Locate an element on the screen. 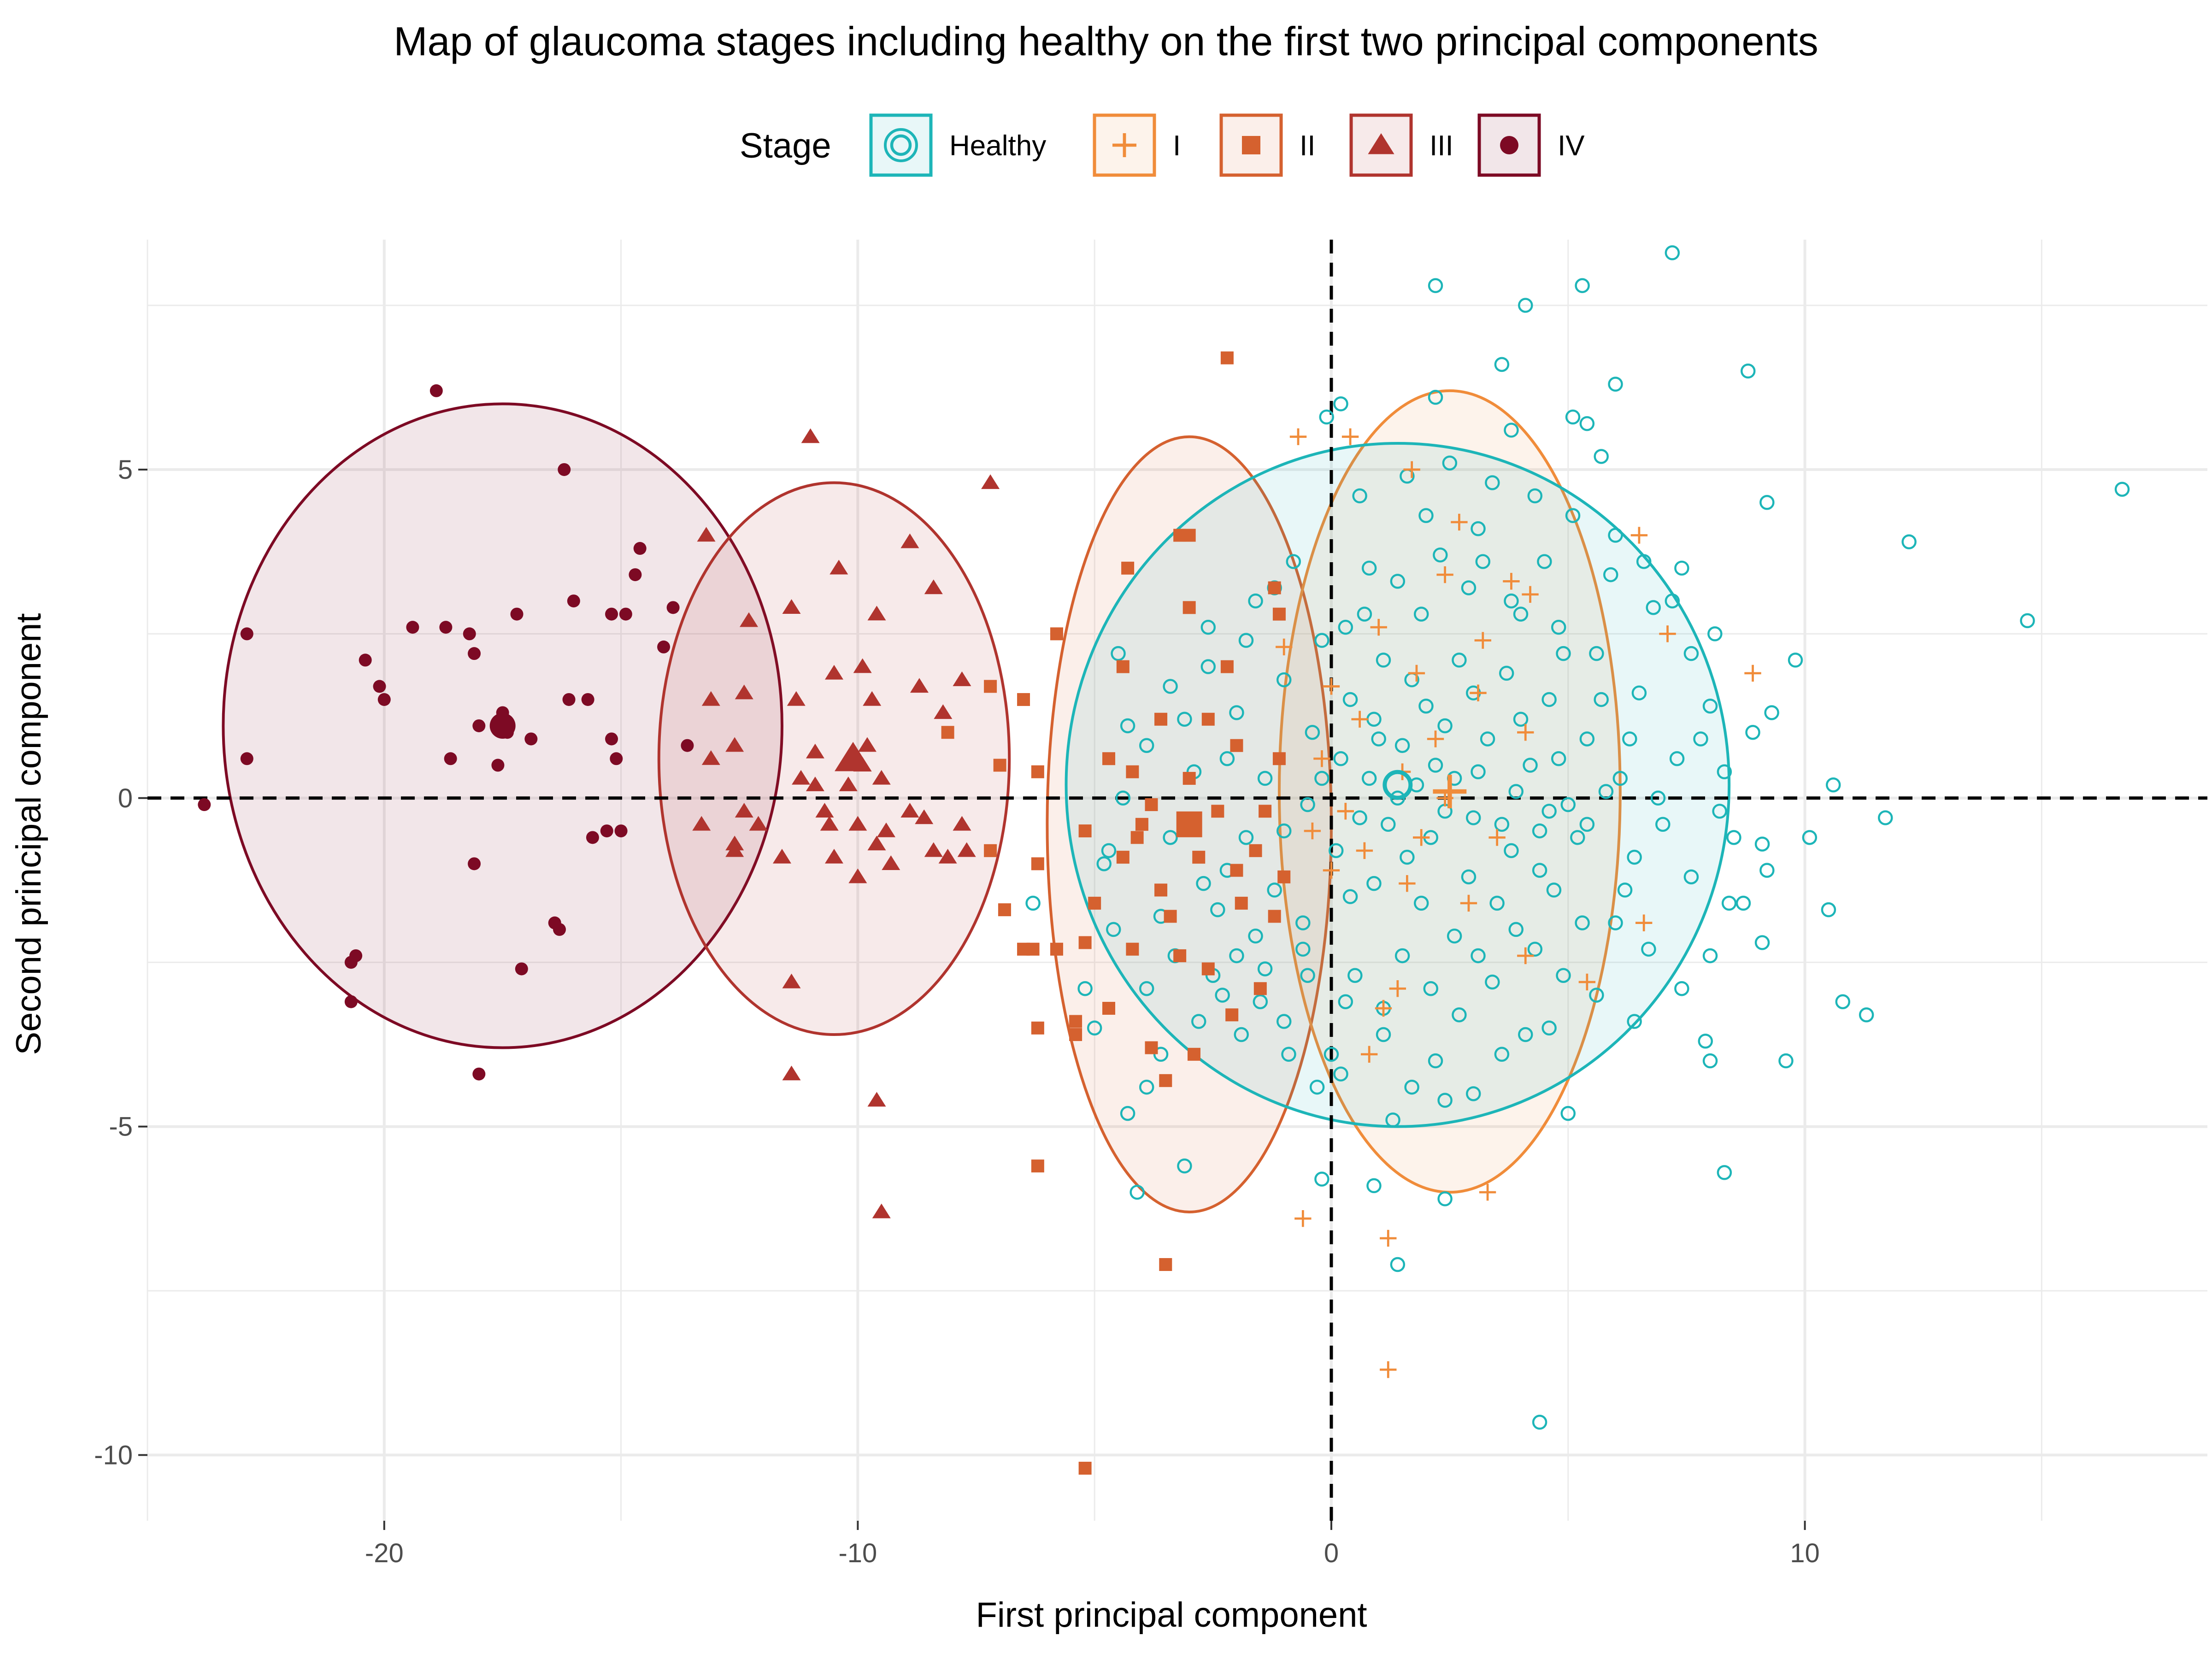 The image size is (2212, 1659). centroid-healthy is located at coordinates (1397, 785).